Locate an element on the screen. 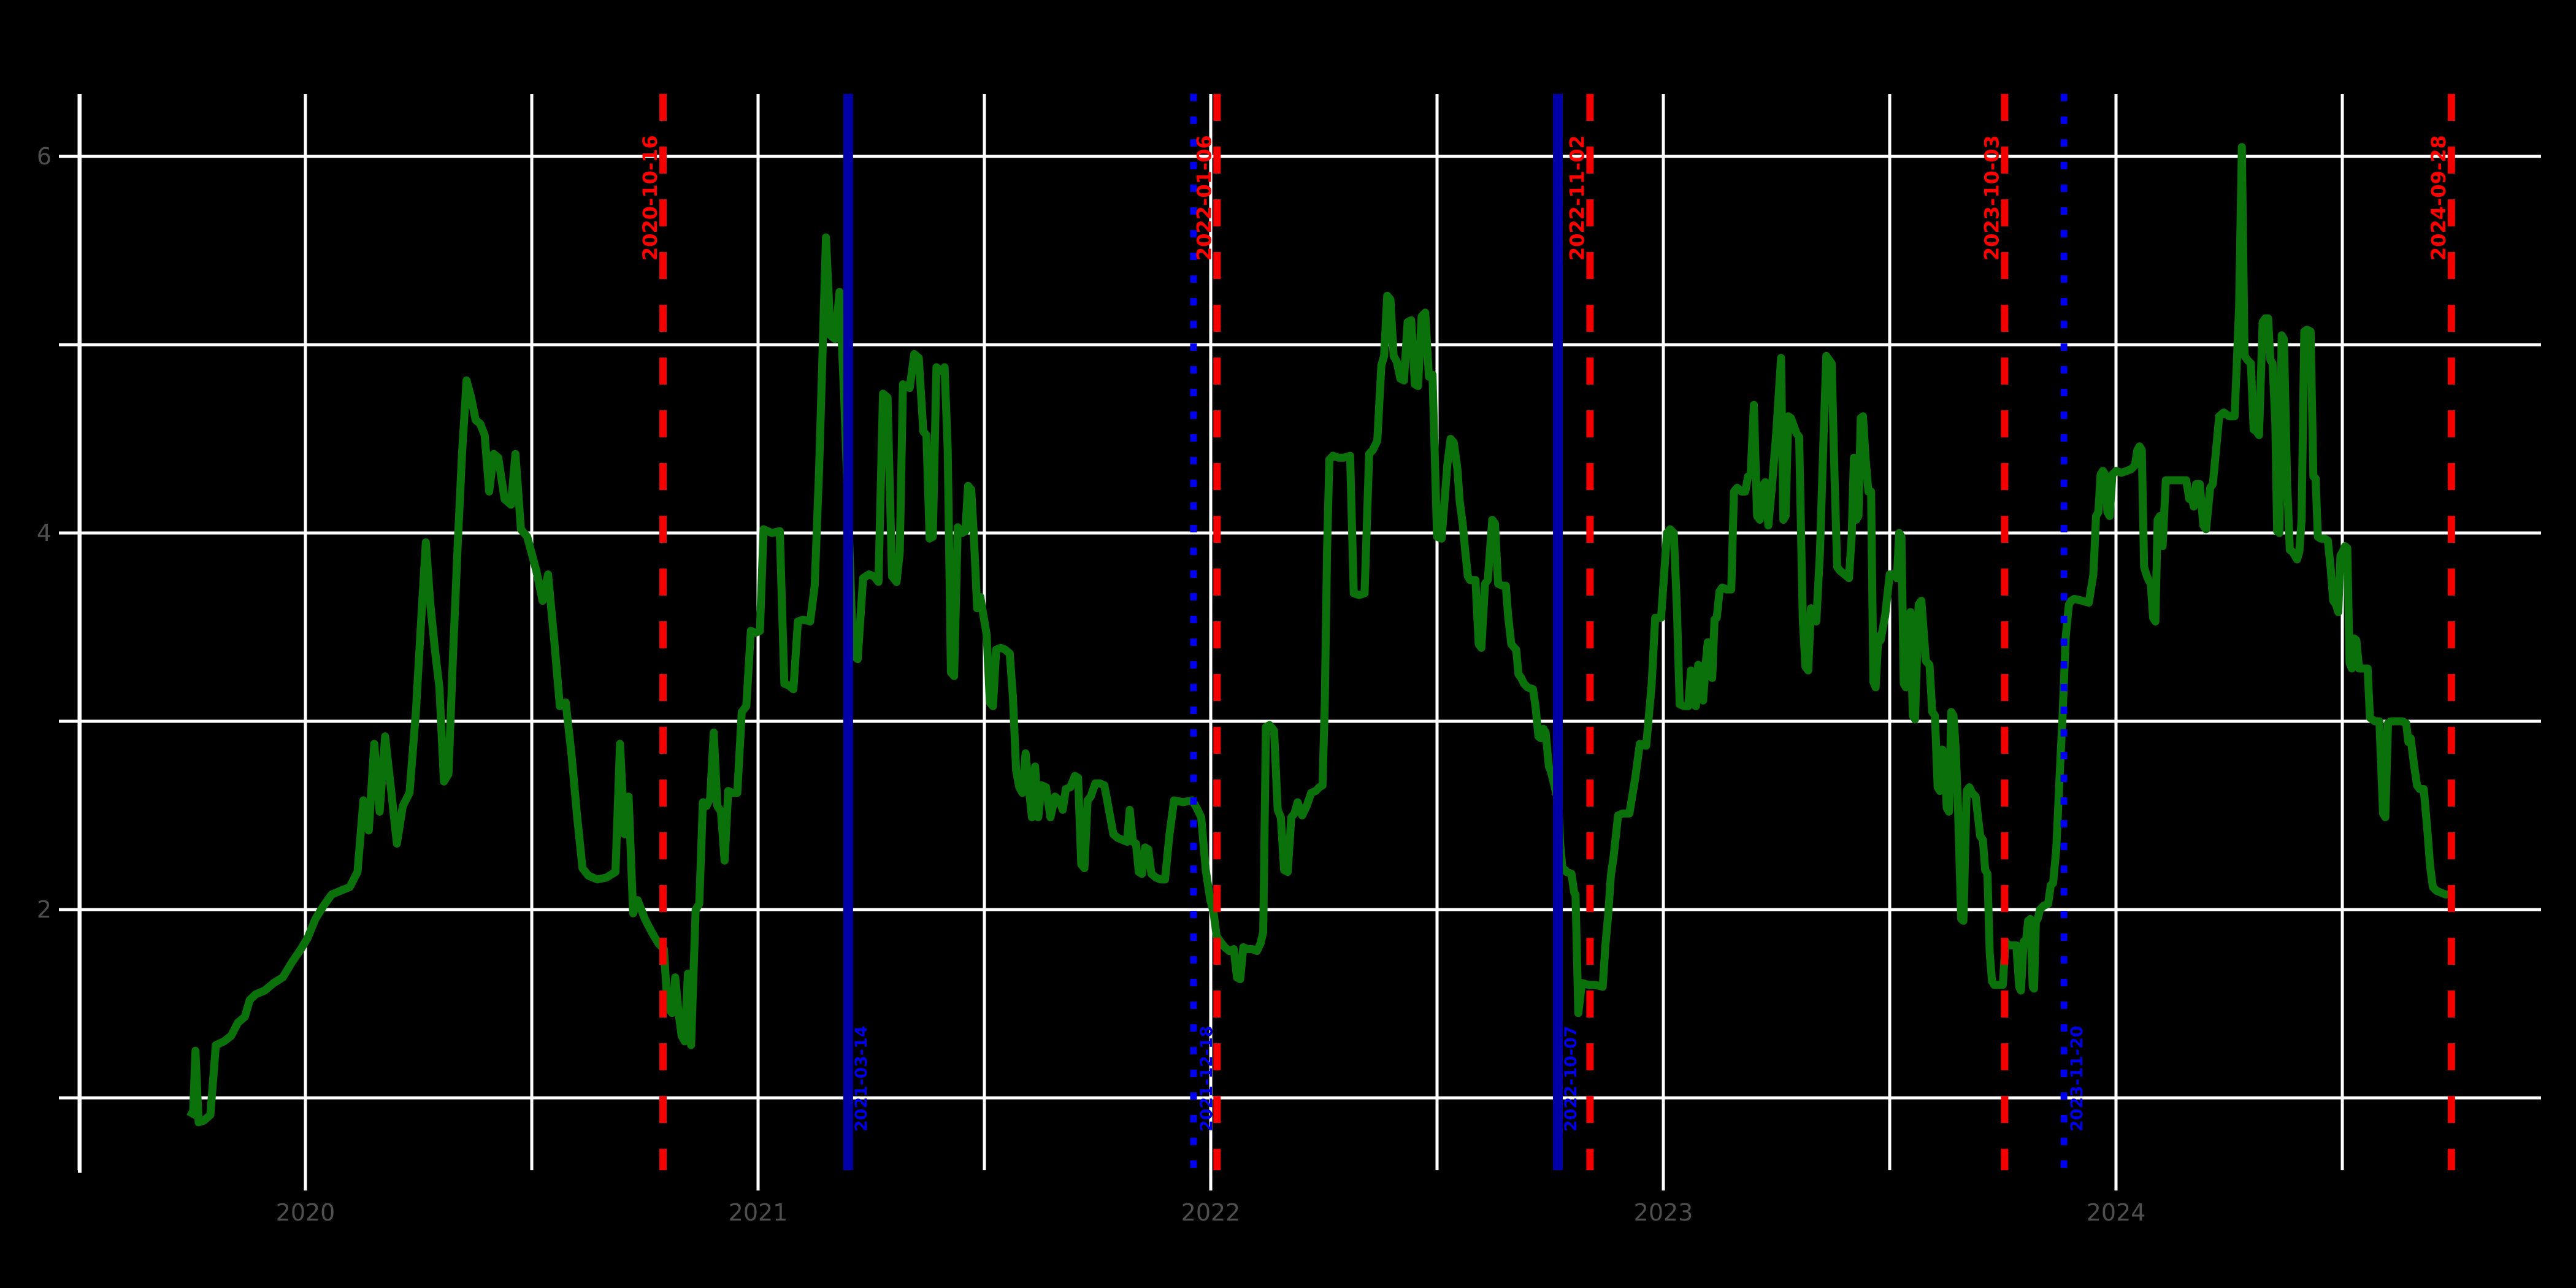 This screenshot has width=2576, height=1288. y-tick-label: 6 is located at coordinates (44, 156).